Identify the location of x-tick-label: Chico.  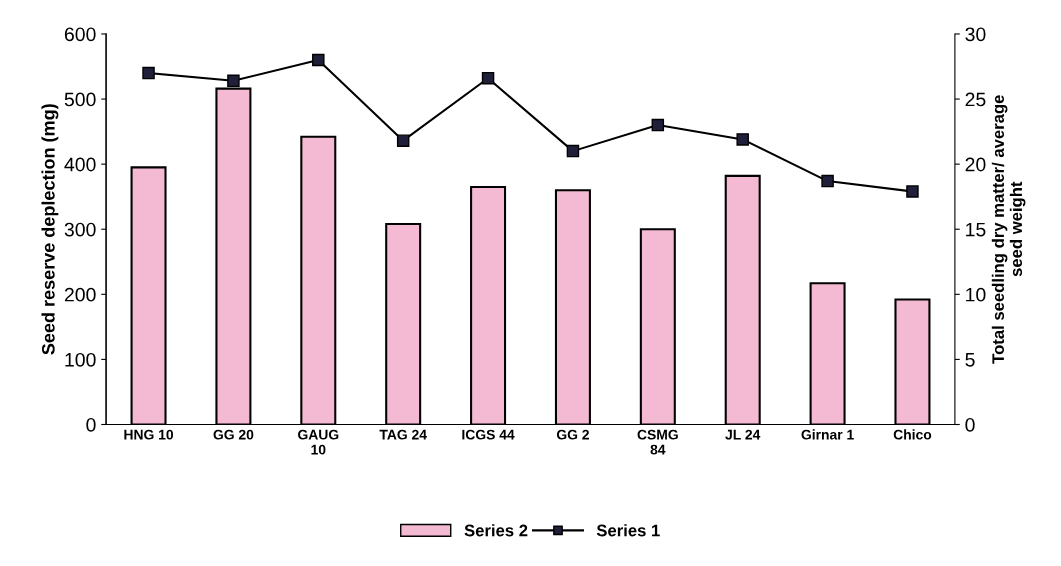
(912, 434).